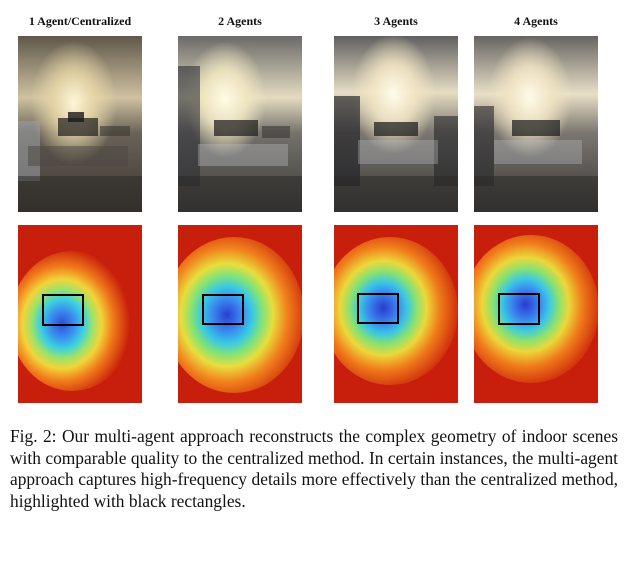 The width and height of the screenshot is (638, 565). What do you see at coordinates (240, 21) in the screenshot?
I see `column-title: 2 Agents` at bounding box center [240, 21].